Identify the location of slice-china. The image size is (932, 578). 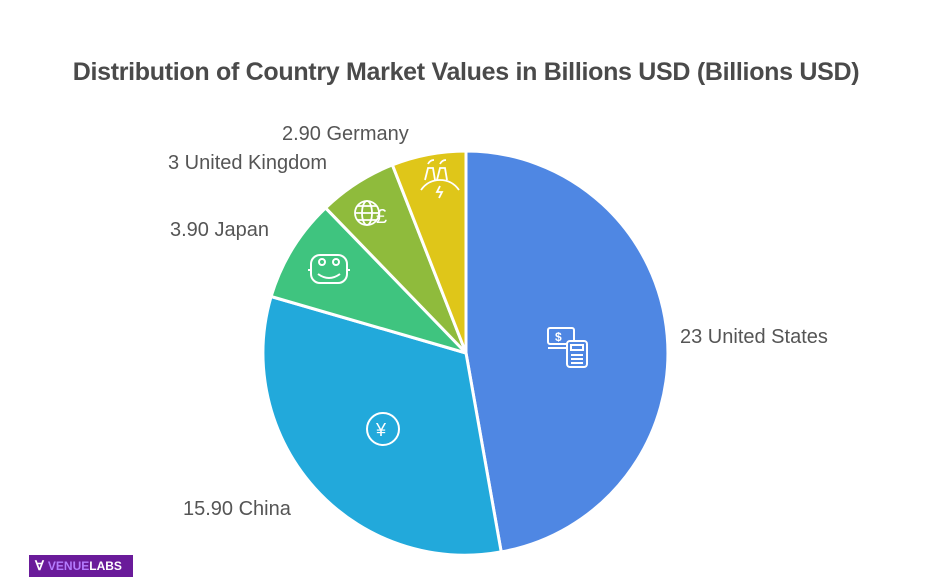
(382, 426).